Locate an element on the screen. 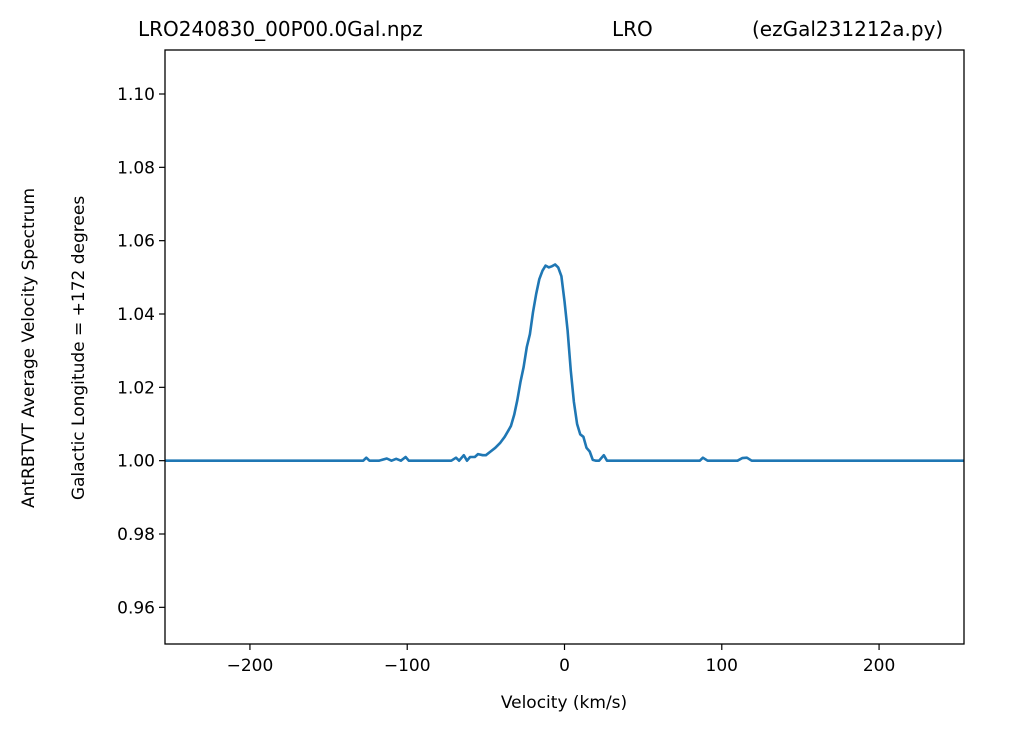 The width and height of the screenshot is (1024, 730). y-tick-label: 0.96 is located at coordinates (136, 608).